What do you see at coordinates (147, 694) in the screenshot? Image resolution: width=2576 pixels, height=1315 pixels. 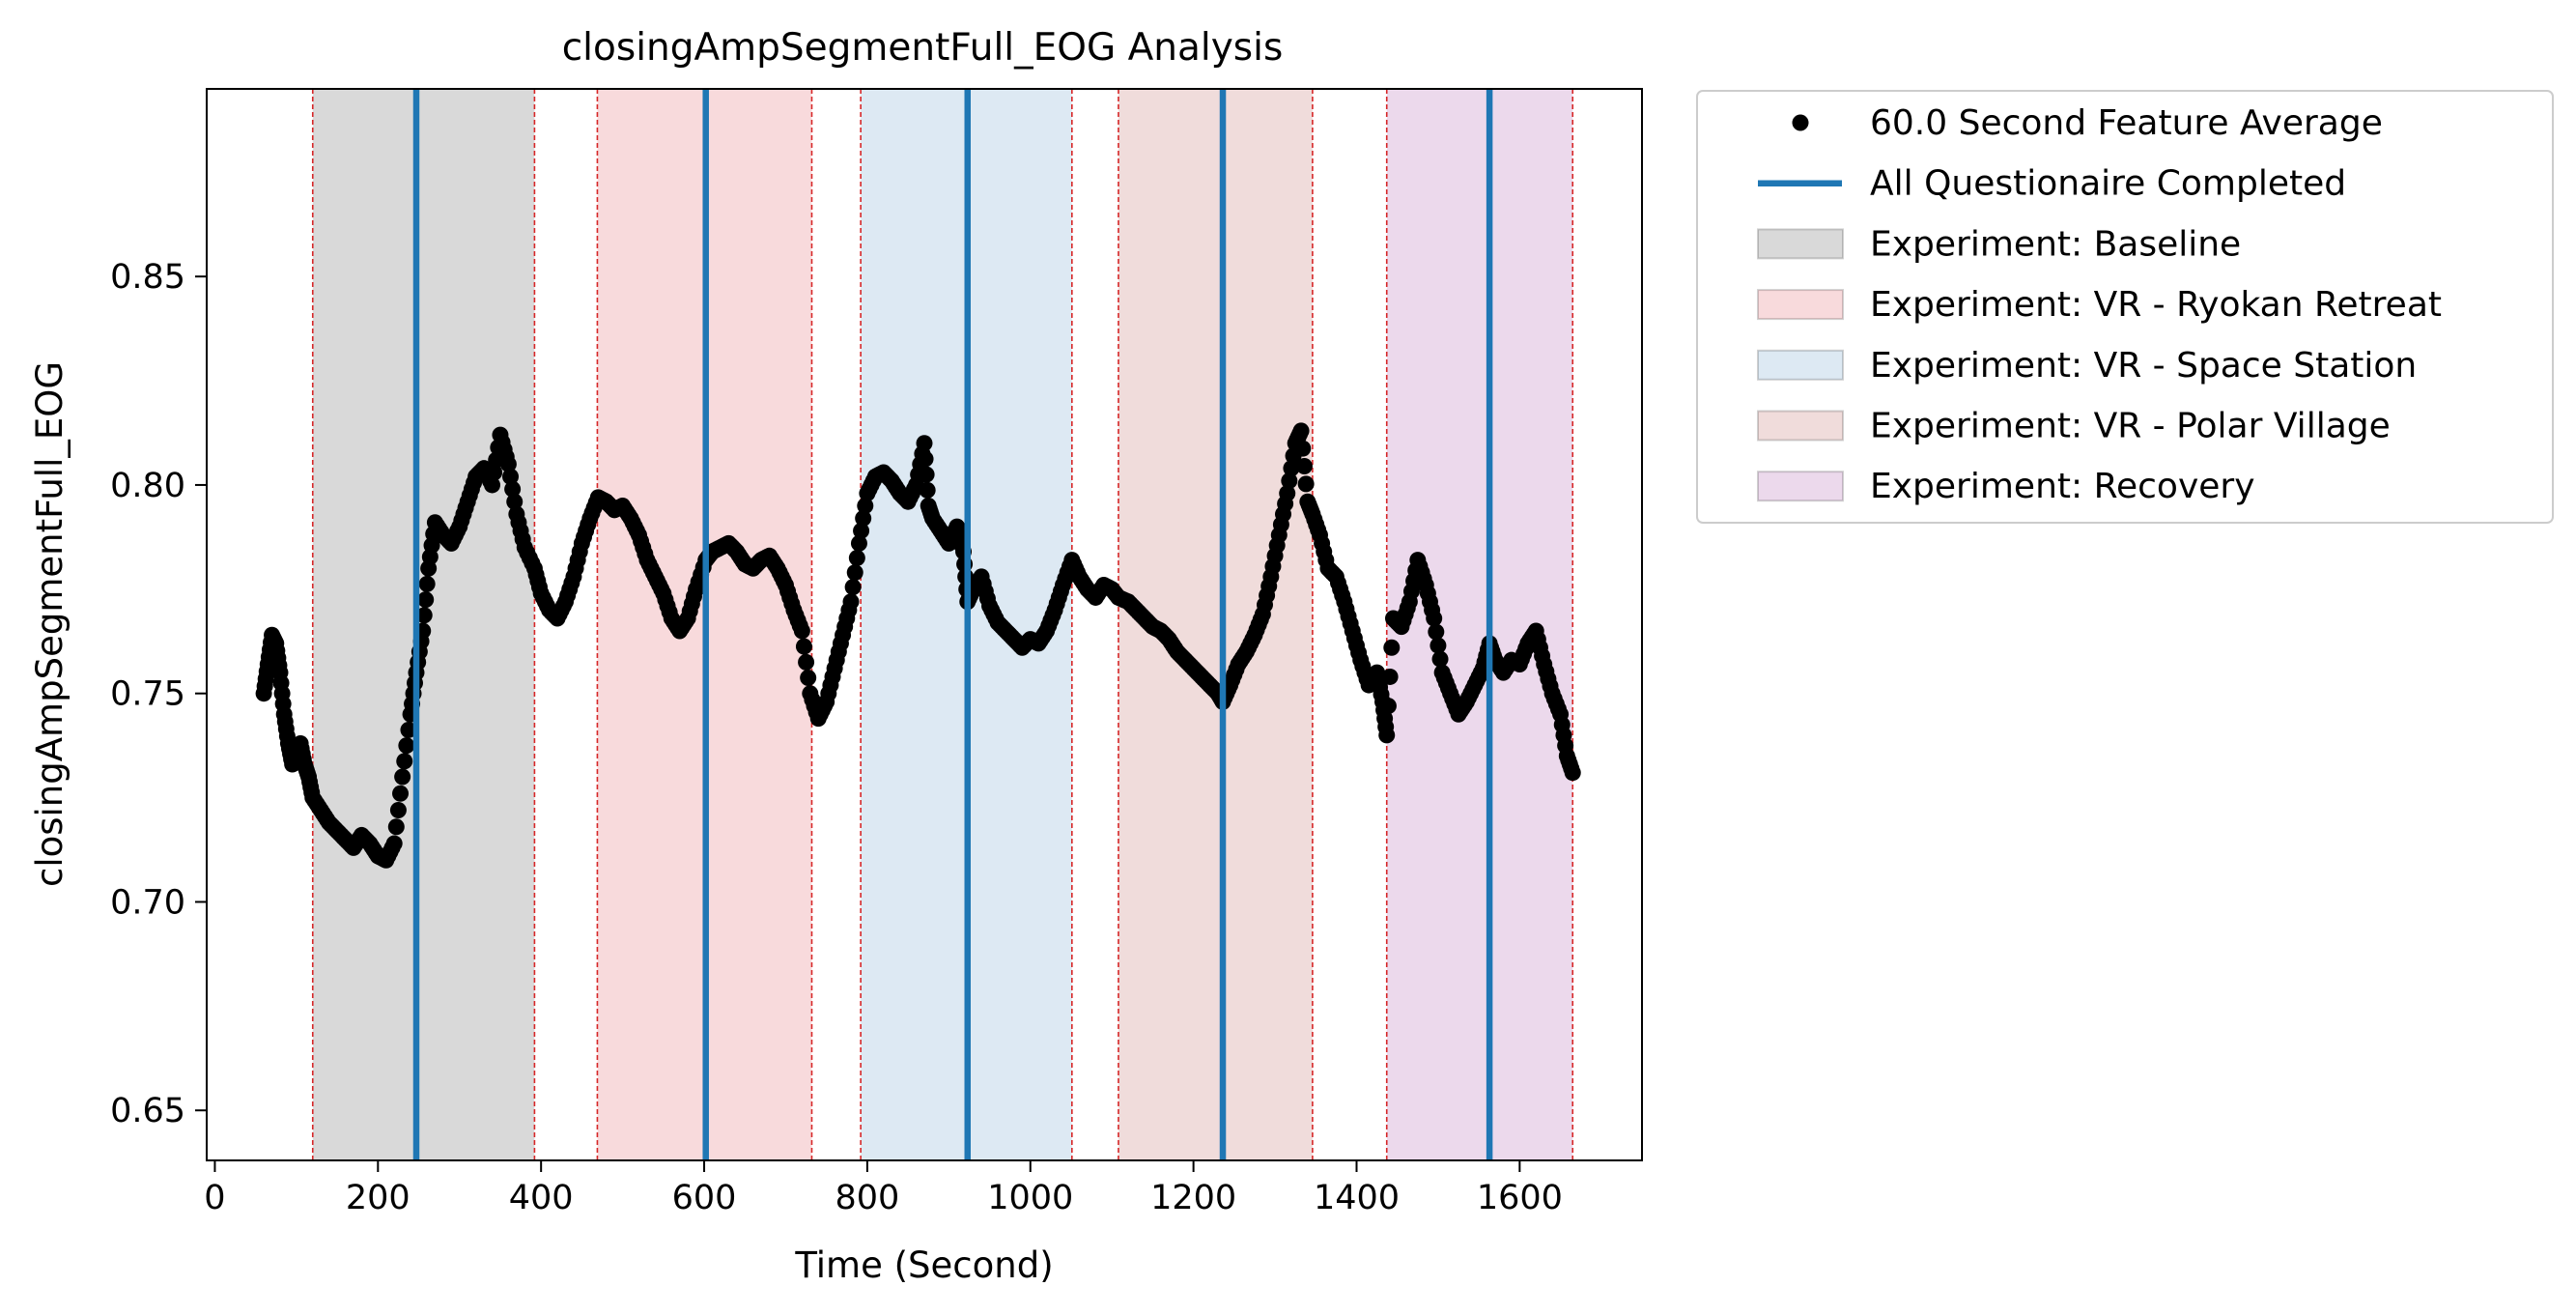 I see `y-tick-label-2: 0.75` at bounding box center [147, 694].